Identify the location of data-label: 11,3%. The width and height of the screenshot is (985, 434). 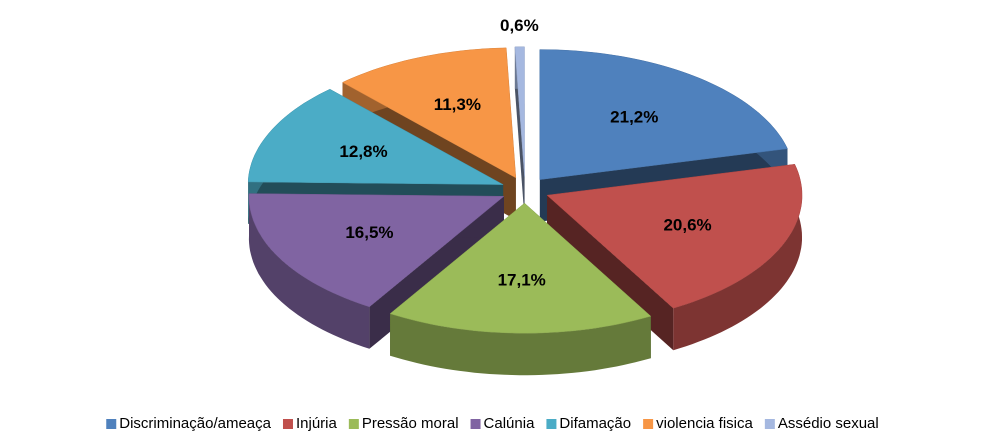
(457, 104).